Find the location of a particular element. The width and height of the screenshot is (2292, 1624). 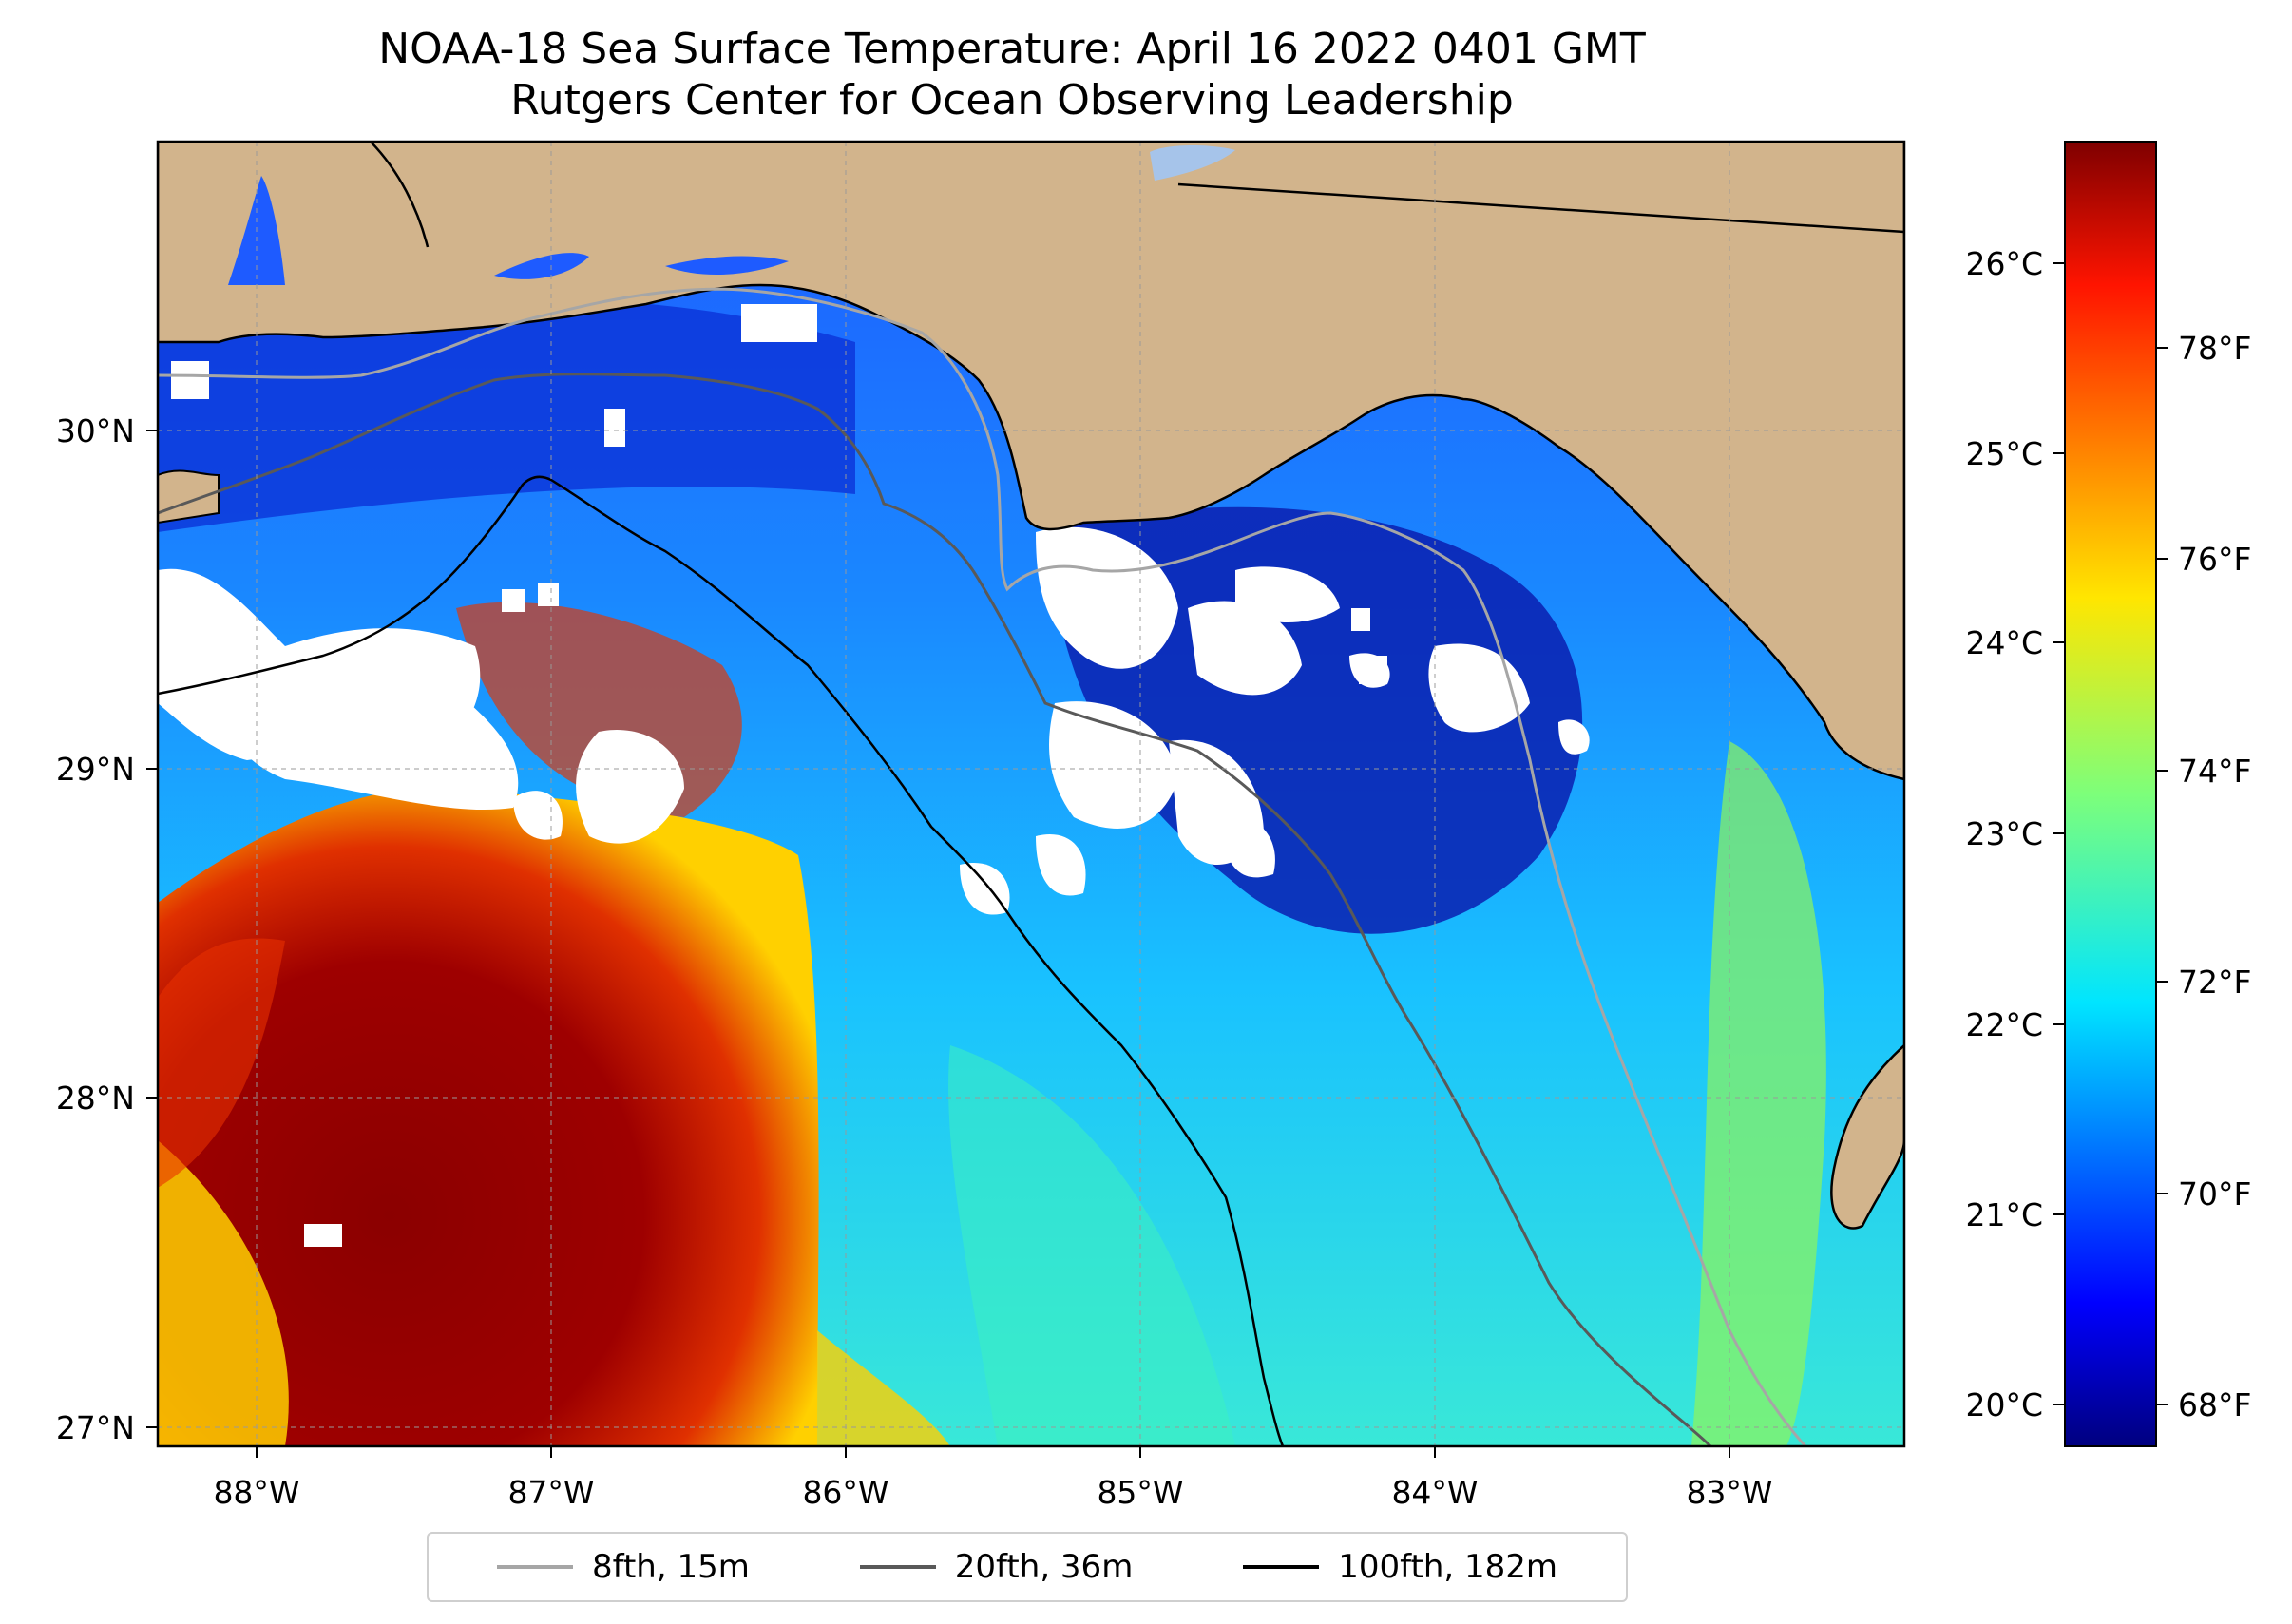

lat-tick-27n: 27°N is located at coordinates (95, 1427).